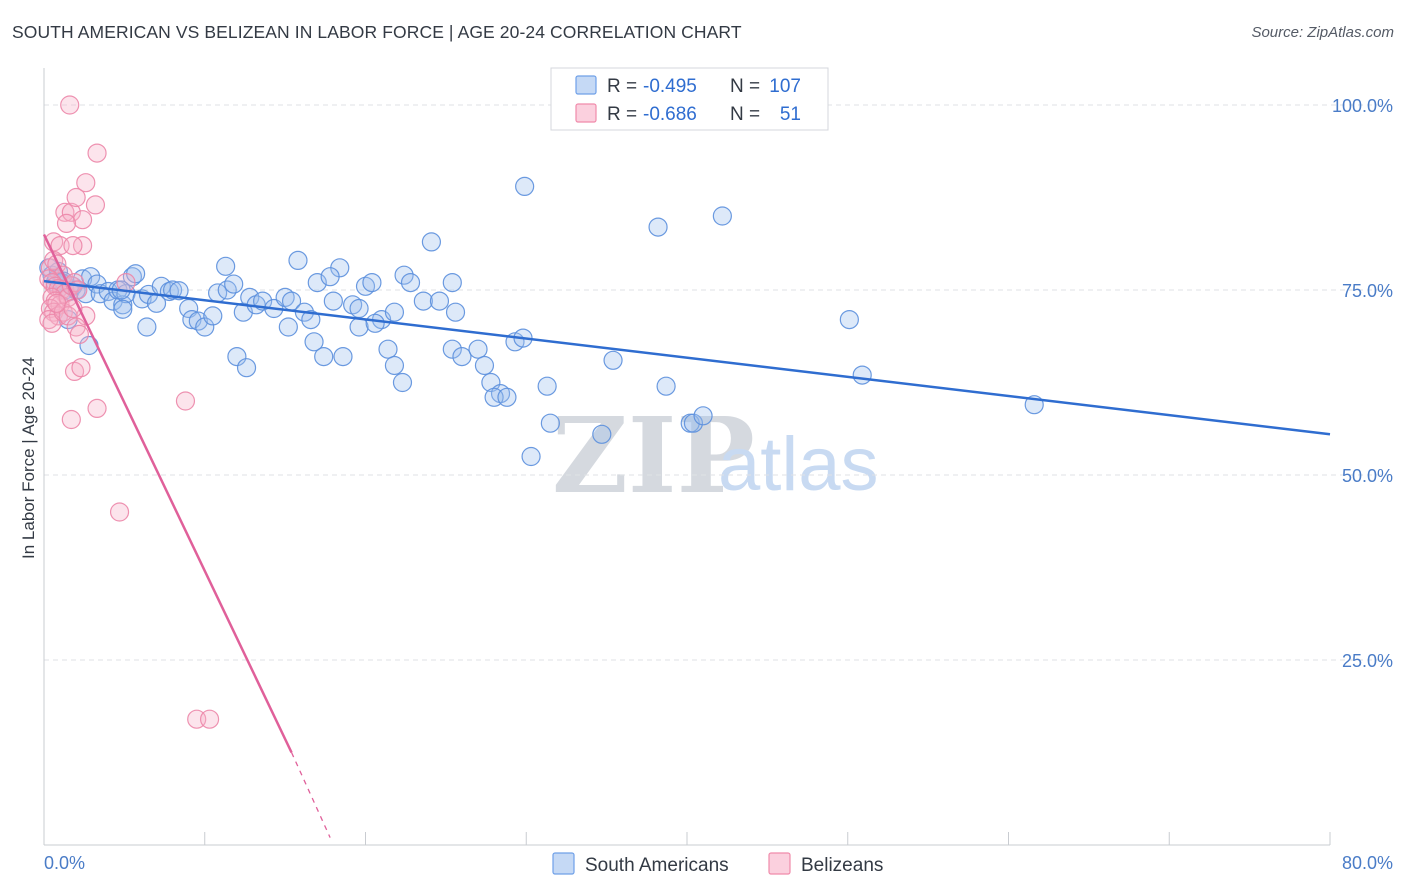 The image size is (1406, 892). Describe the element at coordinates (1362, 383) in the screenshot. I see `y-tick-labels: 25.0% 50.0% 75.0% 100.0%` at that location.